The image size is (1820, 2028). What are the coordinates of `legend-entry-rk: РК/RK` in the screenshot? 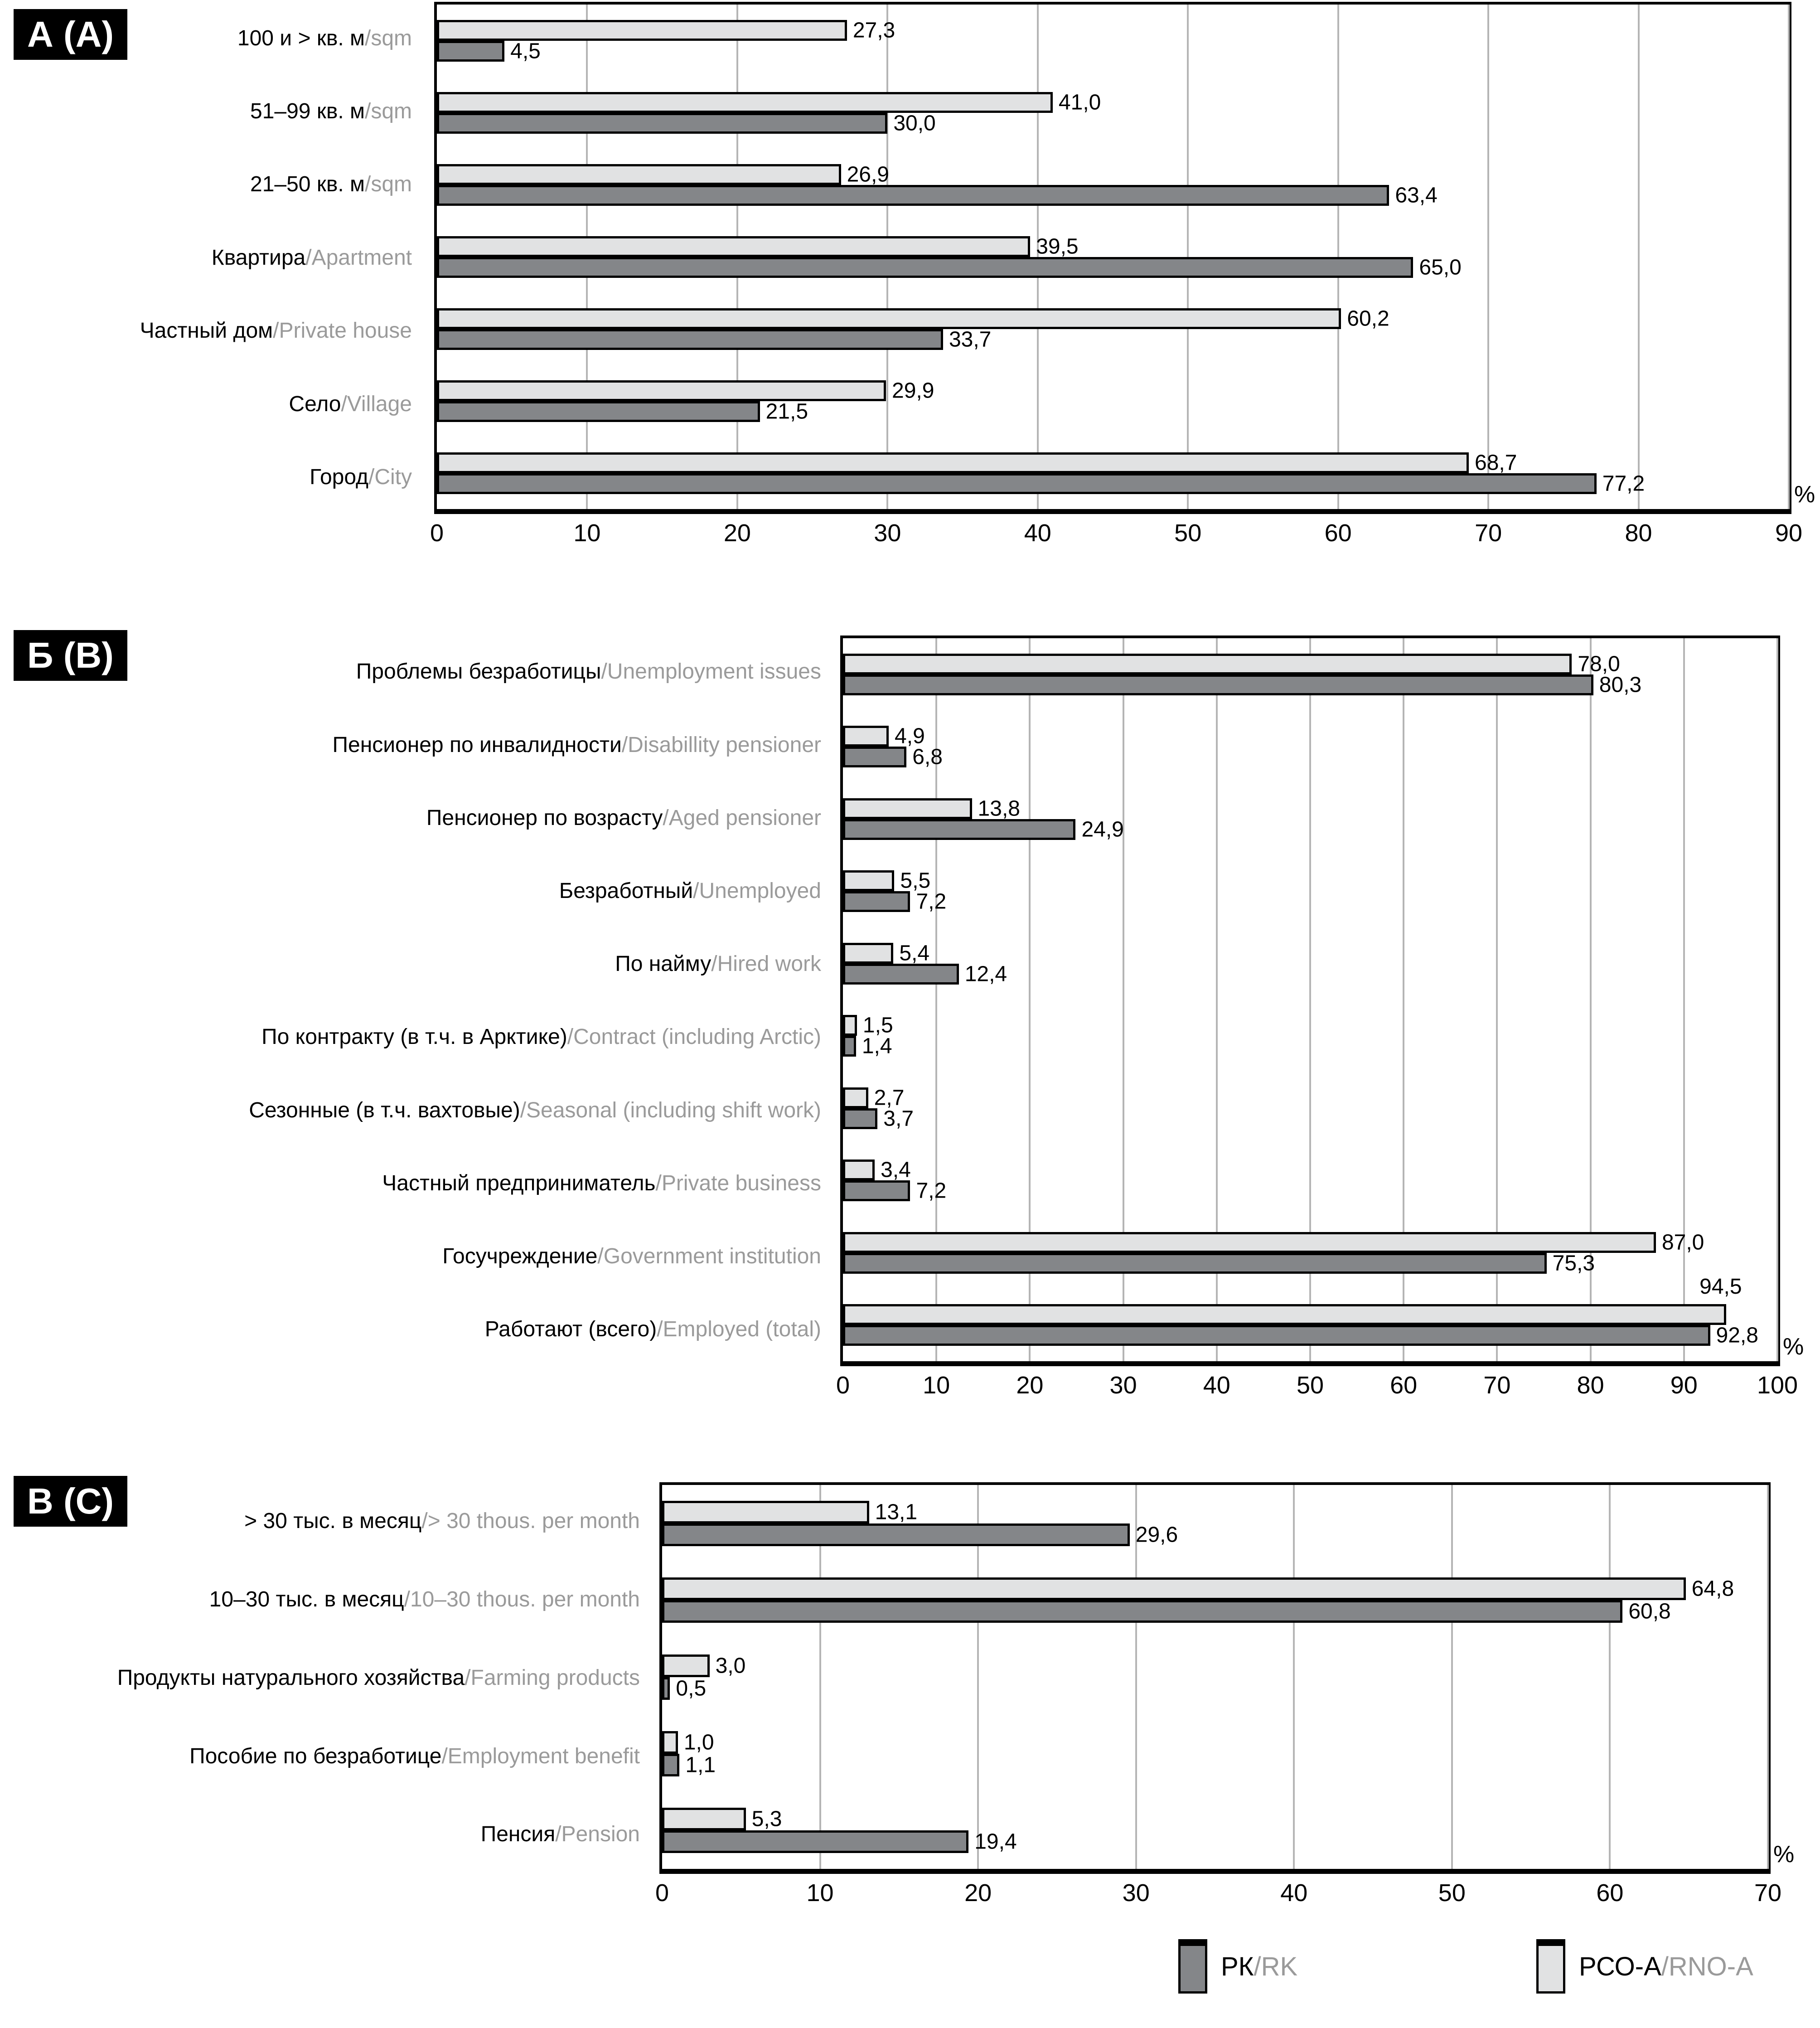 It's located at (1238, 1966).